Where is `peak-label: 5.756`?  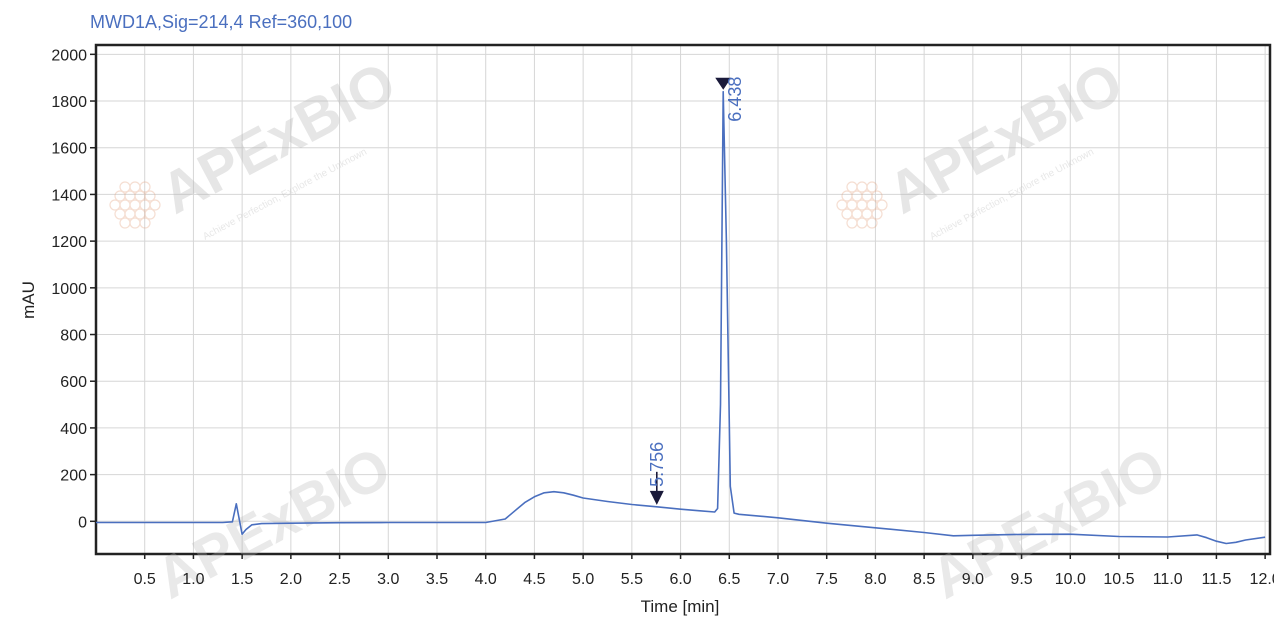
peak-label: 5.756 is located at coordinates (657, 464).